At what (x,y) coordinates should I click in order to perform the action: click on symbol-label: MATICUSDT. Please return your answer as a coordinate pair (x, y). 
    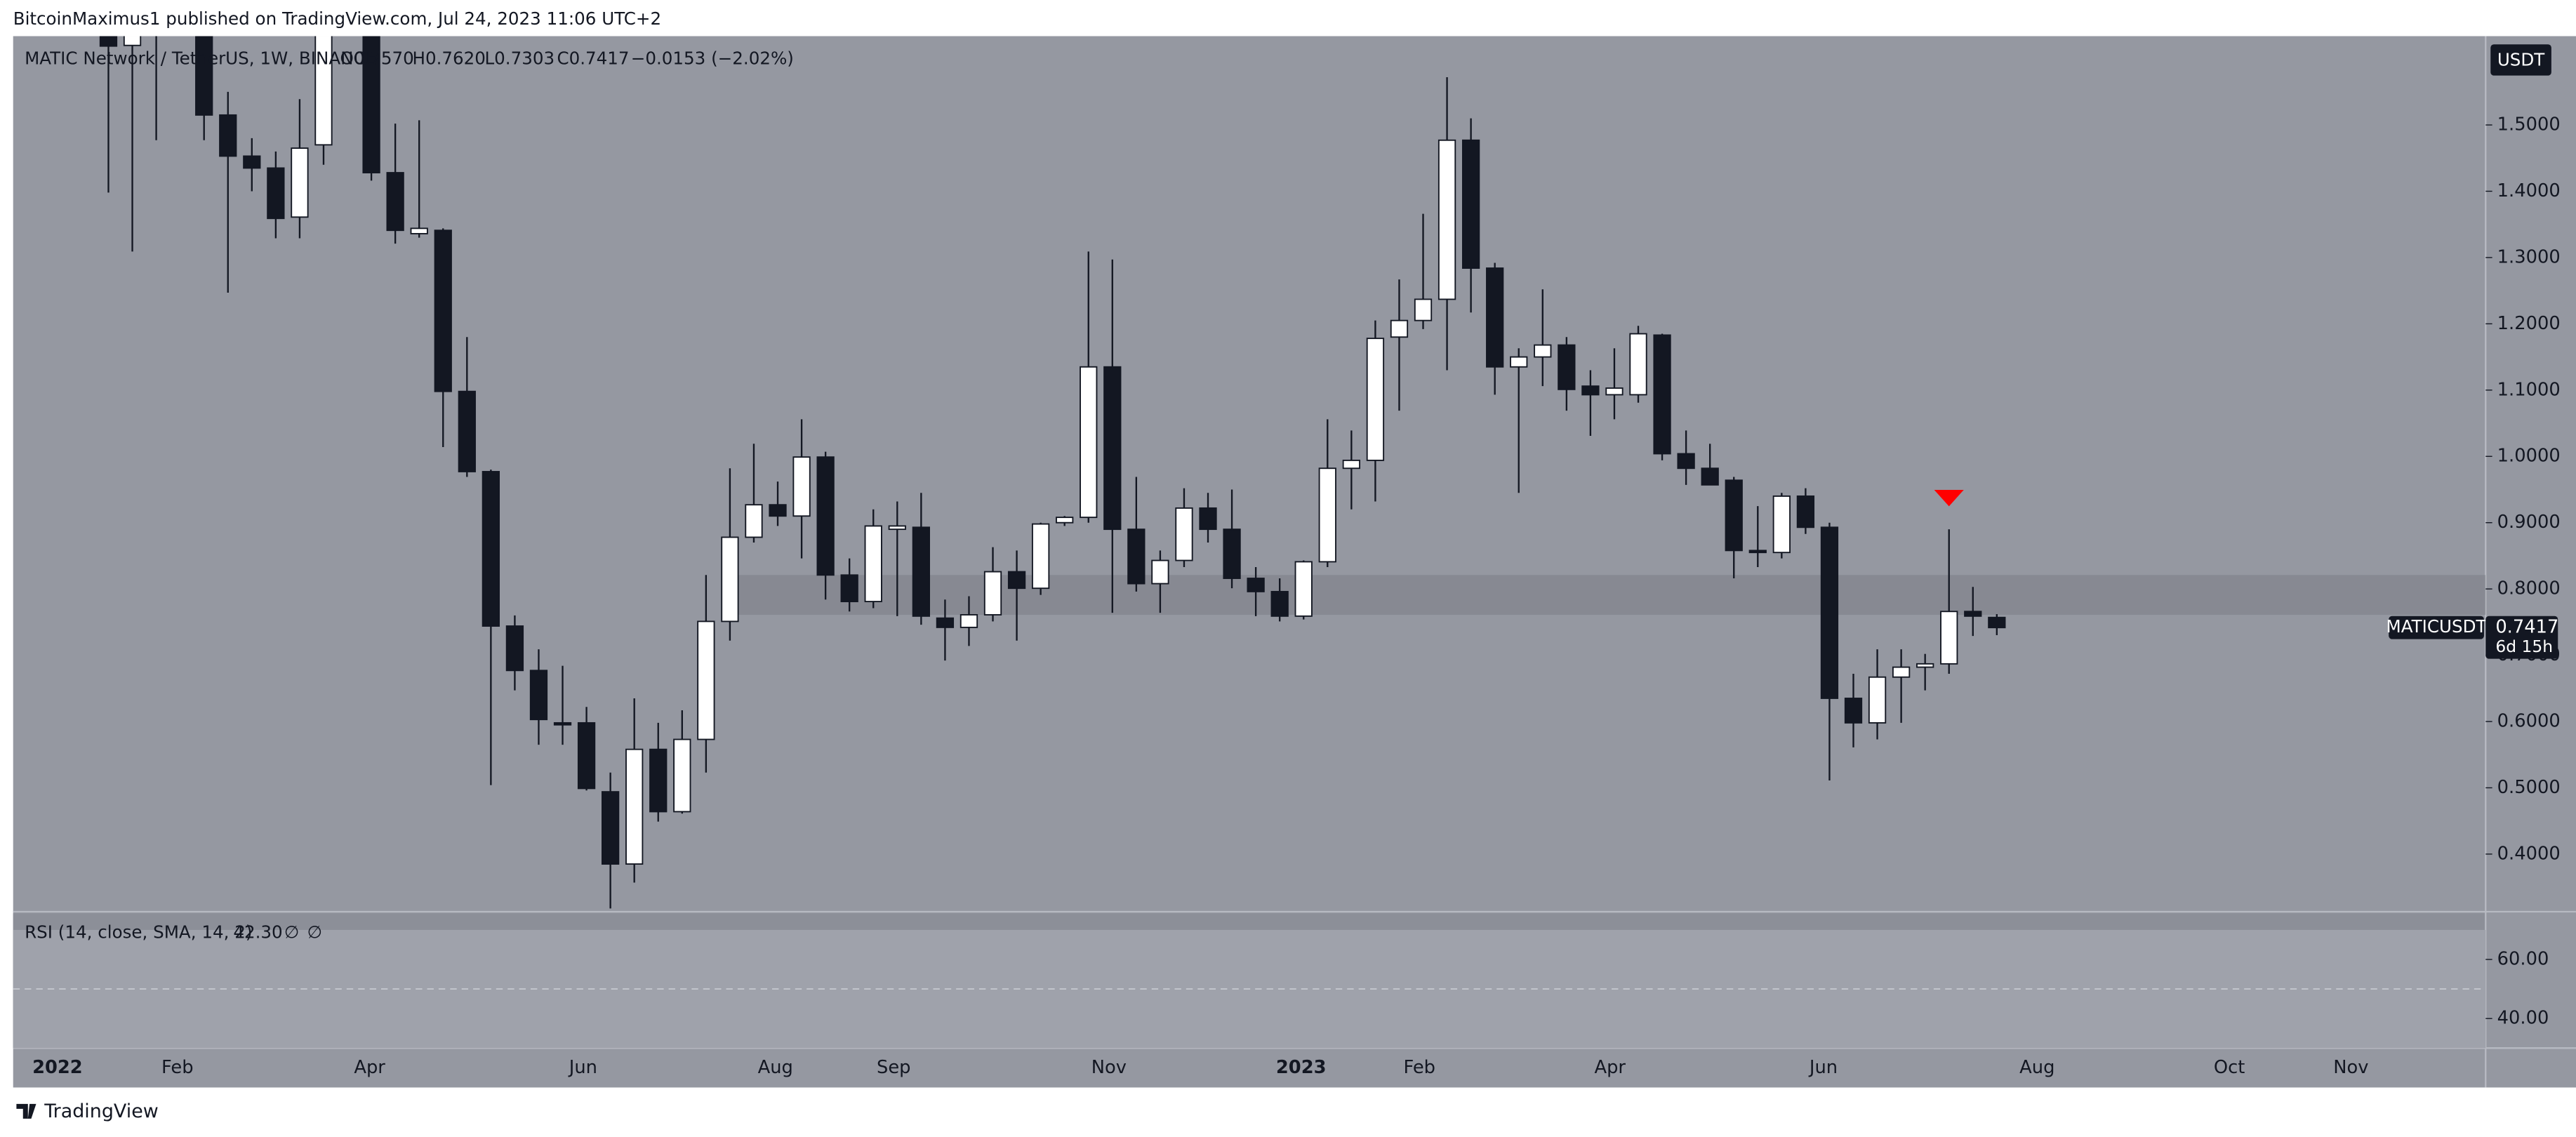
    Looking at the image, I should click on (2437, 626).